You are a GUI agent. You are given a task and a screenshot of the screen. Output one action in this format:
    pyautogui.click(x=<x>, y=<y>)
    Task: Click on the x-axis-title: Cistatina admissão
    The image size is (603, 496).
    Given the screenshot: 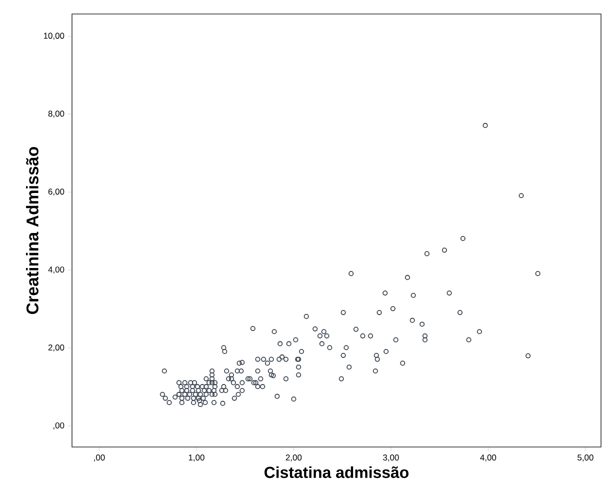 What is the action you would take?
    pyautogui.click(x=336, y=472)
    